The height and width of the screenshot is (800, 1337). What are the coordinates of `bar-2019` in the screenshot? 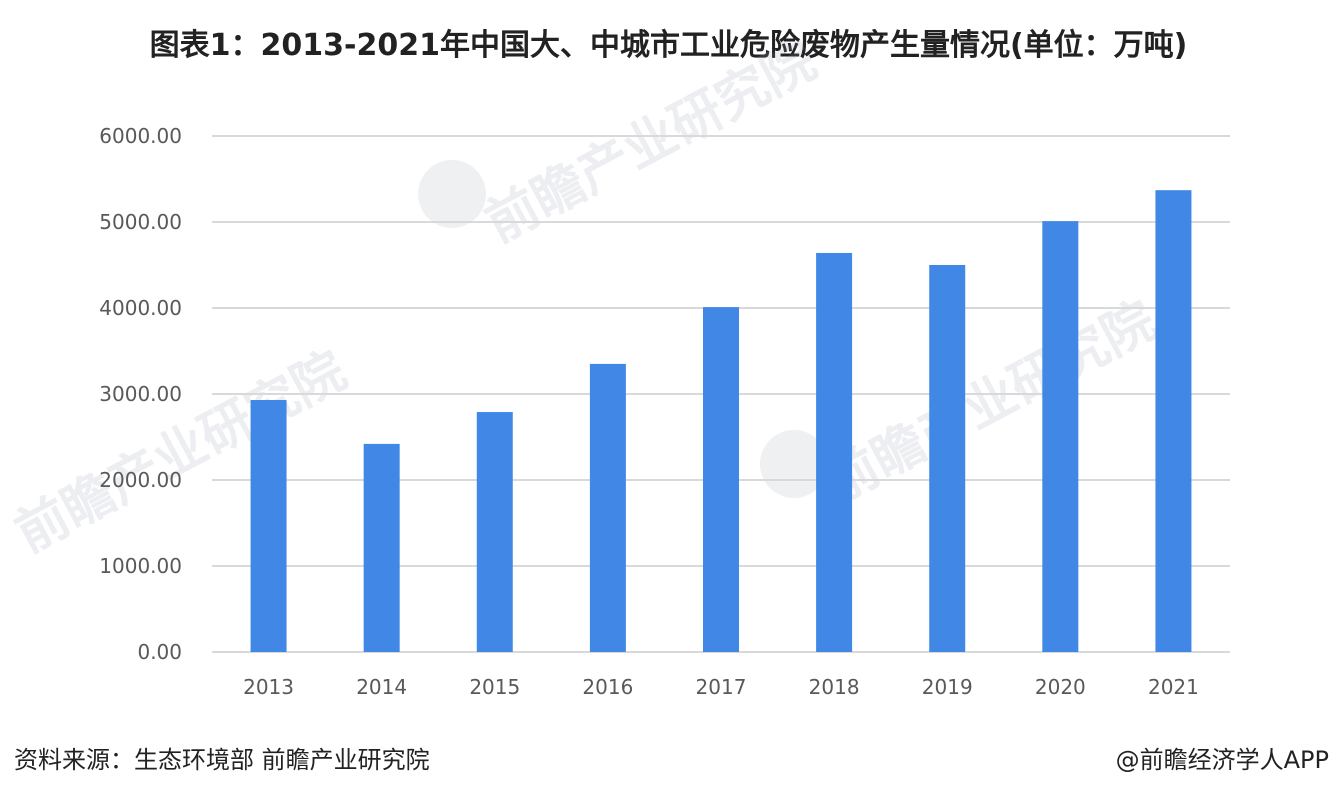 It's located at (947, 458).